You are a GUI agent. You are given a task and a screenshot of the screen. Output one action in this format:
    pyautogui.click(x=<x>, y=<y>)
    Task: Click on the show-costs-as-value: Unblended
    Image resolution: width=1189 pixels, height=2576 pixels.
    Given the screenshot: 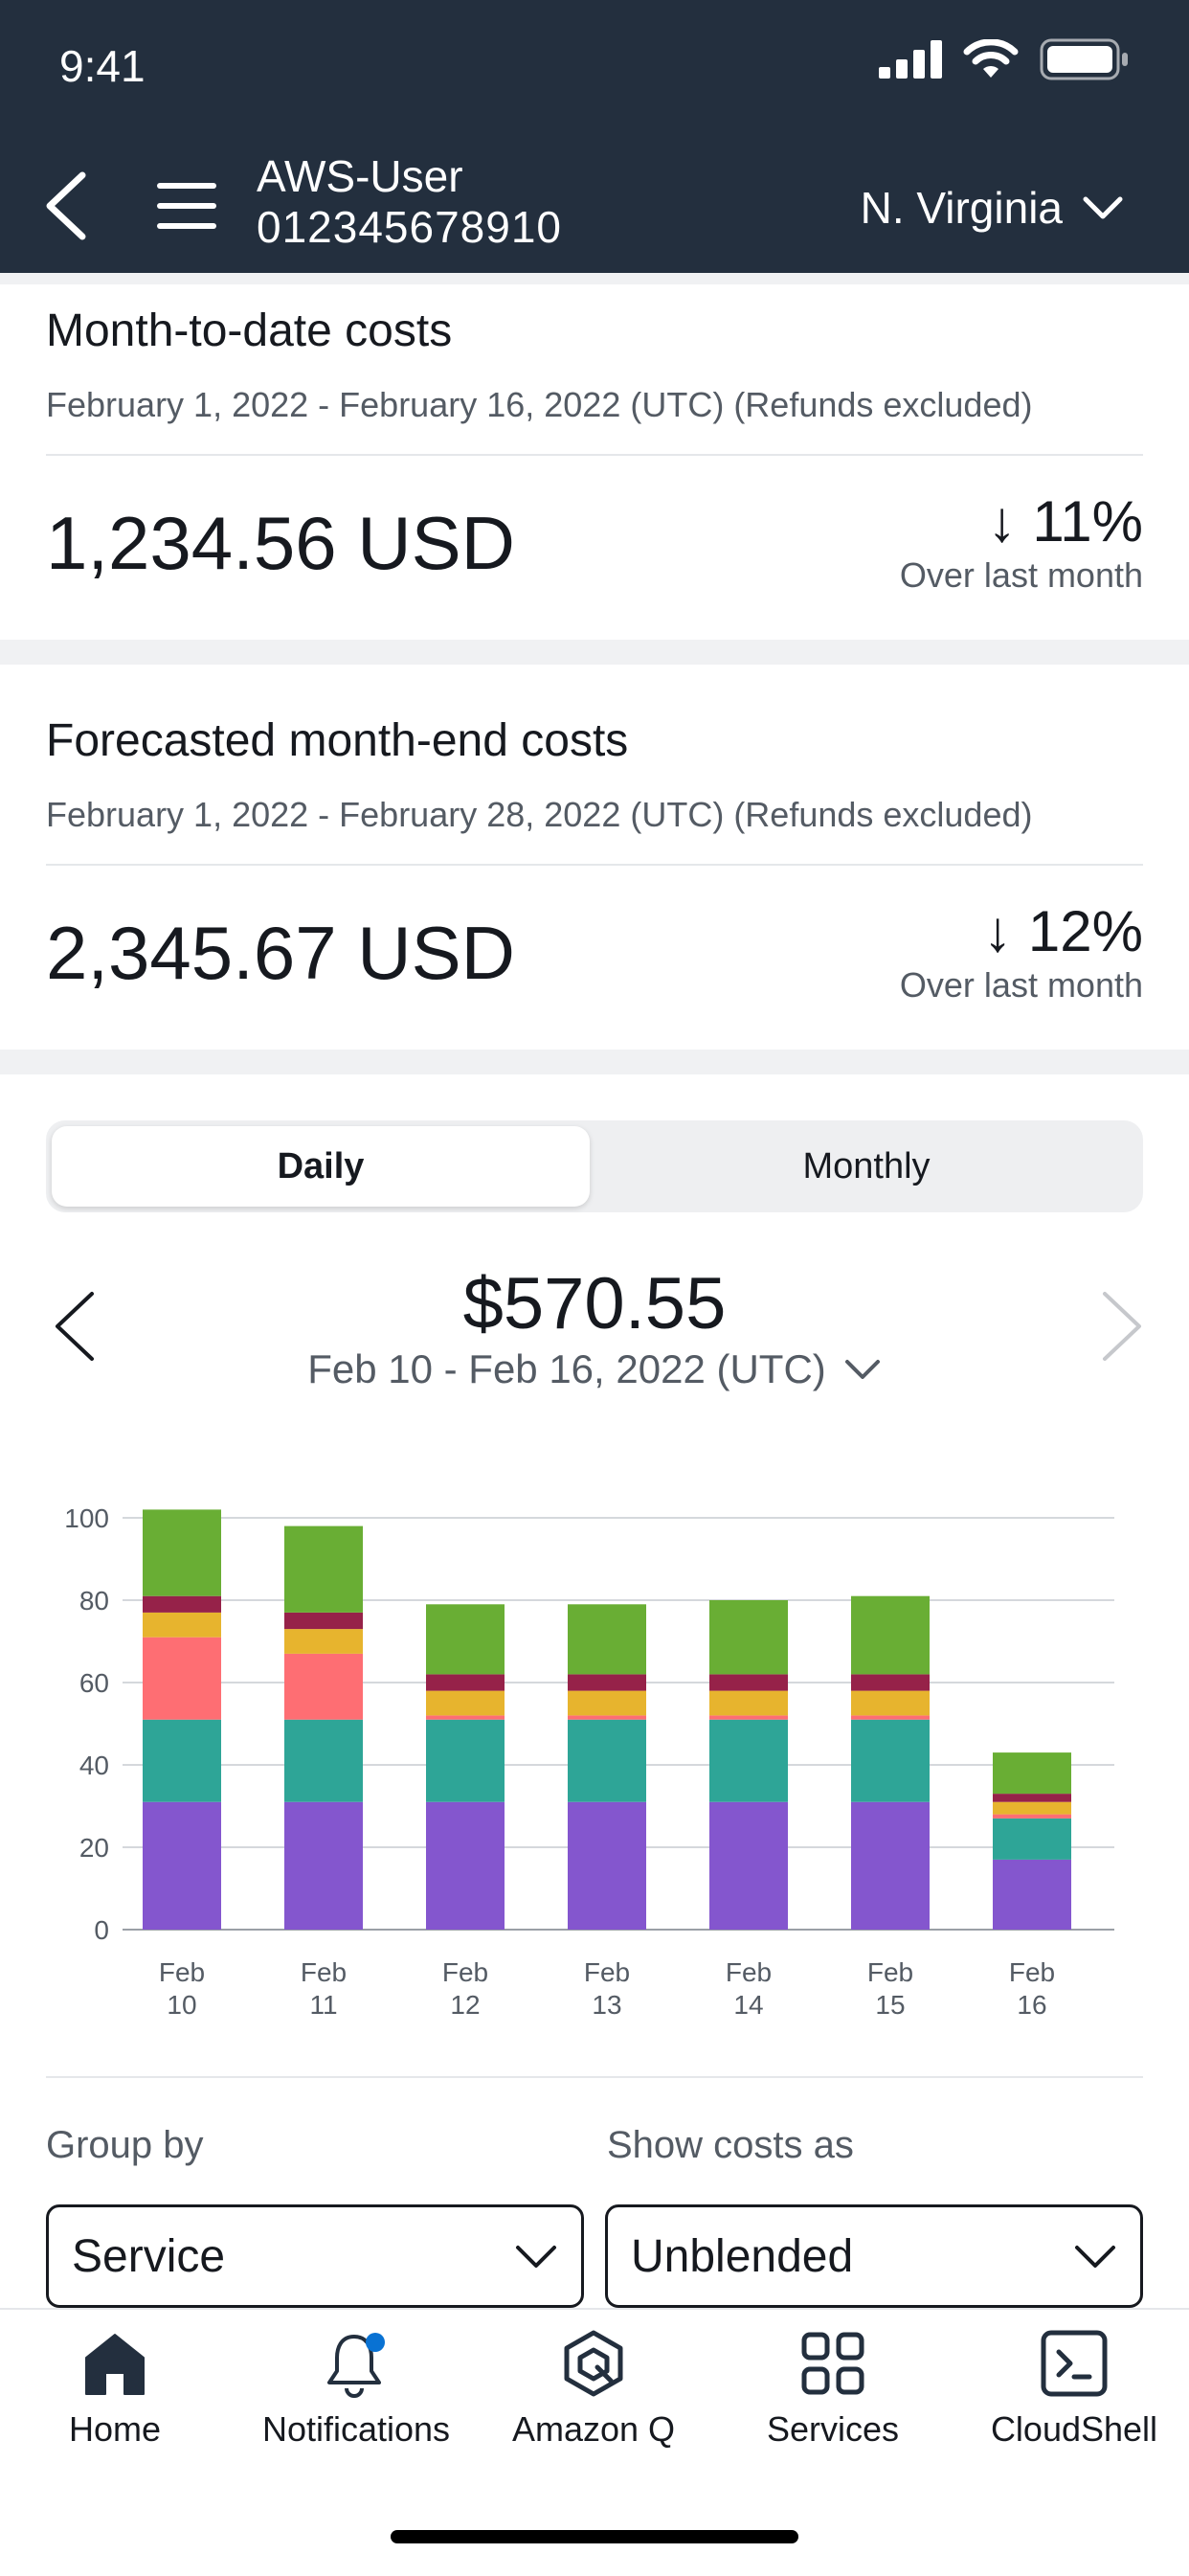 What is the action you would take?
    pyautogui.click(x=742, y=2256)
    